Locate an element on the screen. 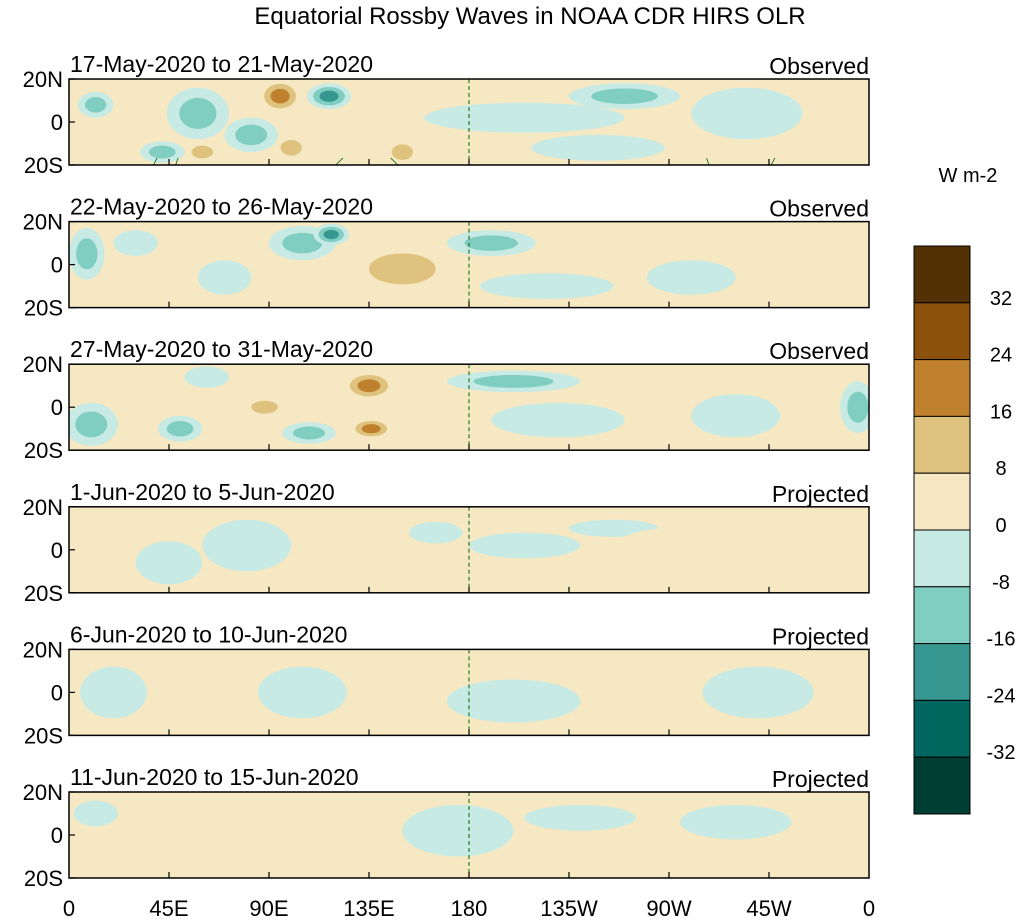 Image resolution: width=1021 pixels, height=923 pixels. panel-type: Projected is located at coordinates (820, 636).